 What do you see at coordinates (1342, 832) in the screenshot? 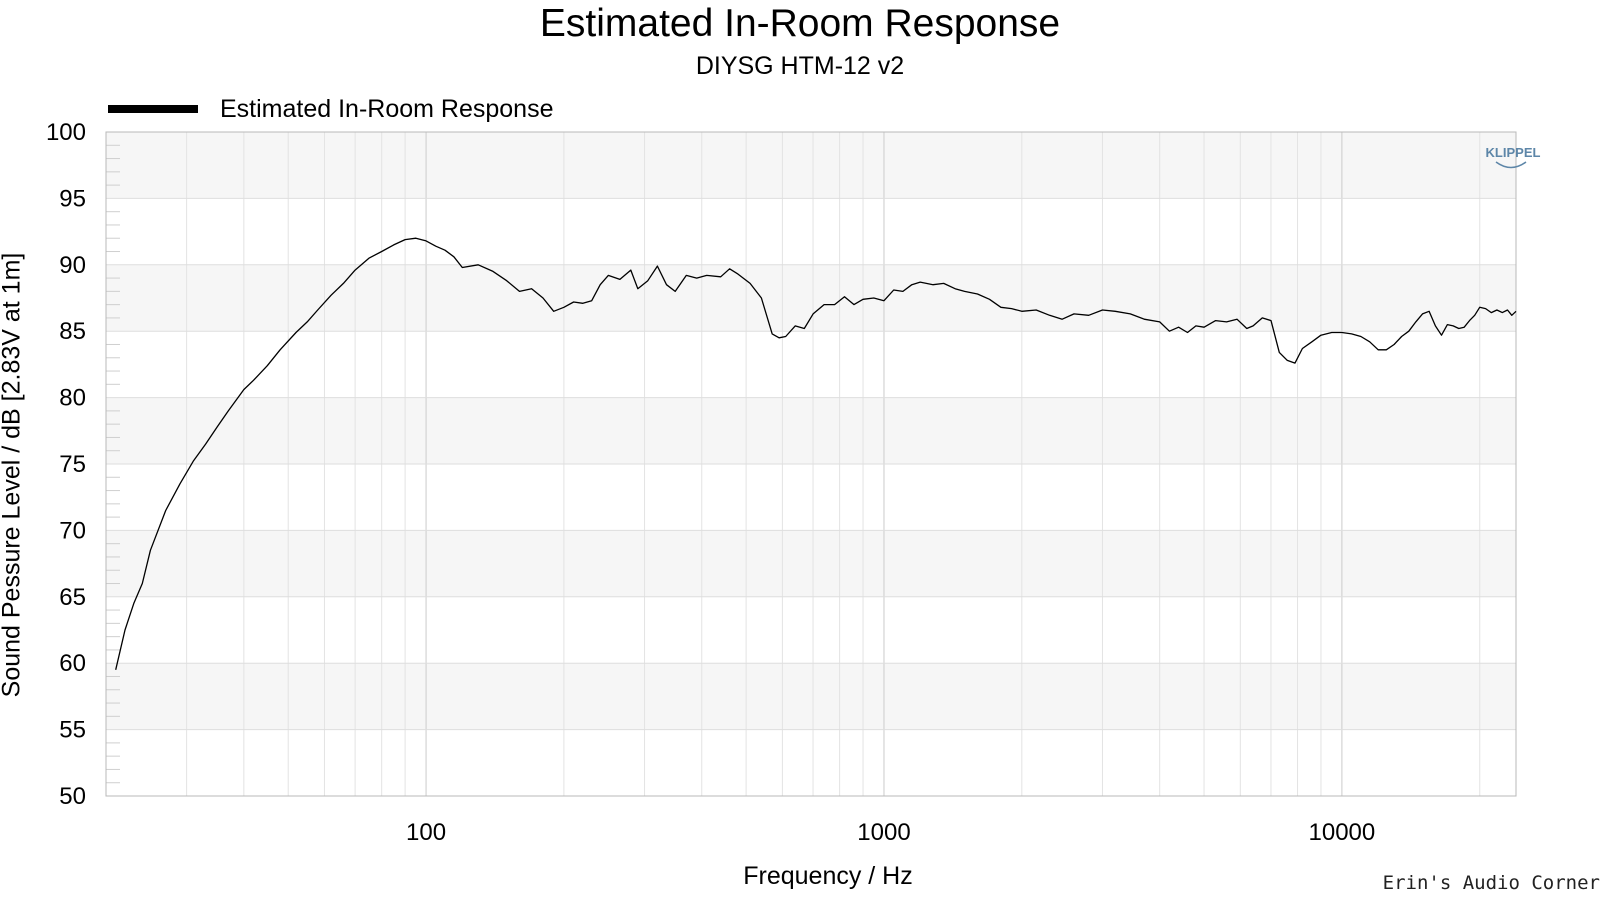
I see `x-tick-label: 10000` at bounding box center [1342, 832].